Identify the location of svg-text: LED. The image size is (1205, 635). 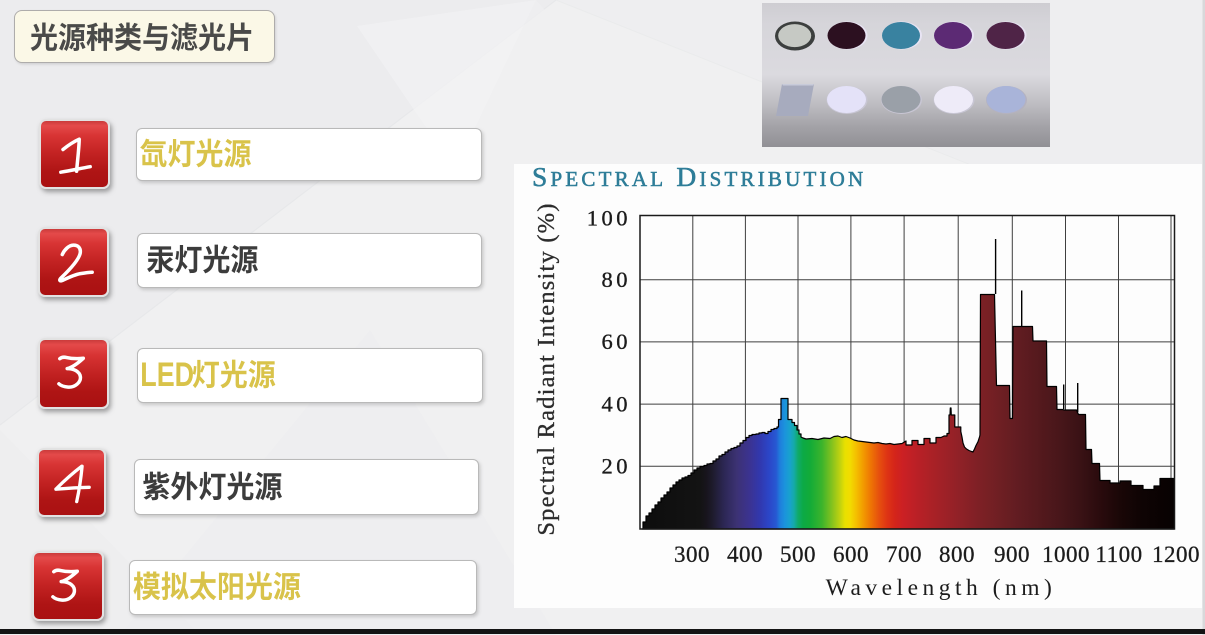
(168, 374).